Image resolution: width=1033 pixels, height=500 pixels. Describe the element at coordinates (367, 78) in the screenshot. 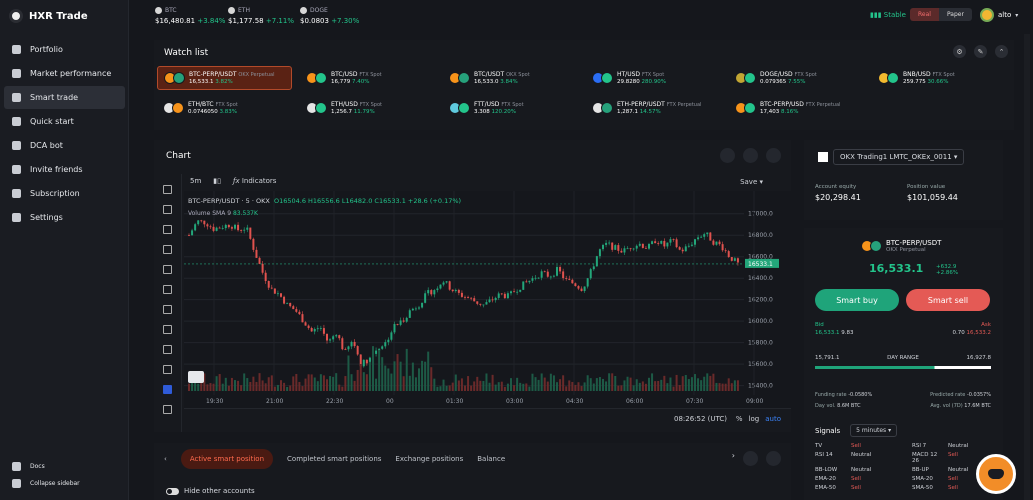

I see `watchlist-item: BTC/USD FTX Spot 16,779 7.40%` at that location.